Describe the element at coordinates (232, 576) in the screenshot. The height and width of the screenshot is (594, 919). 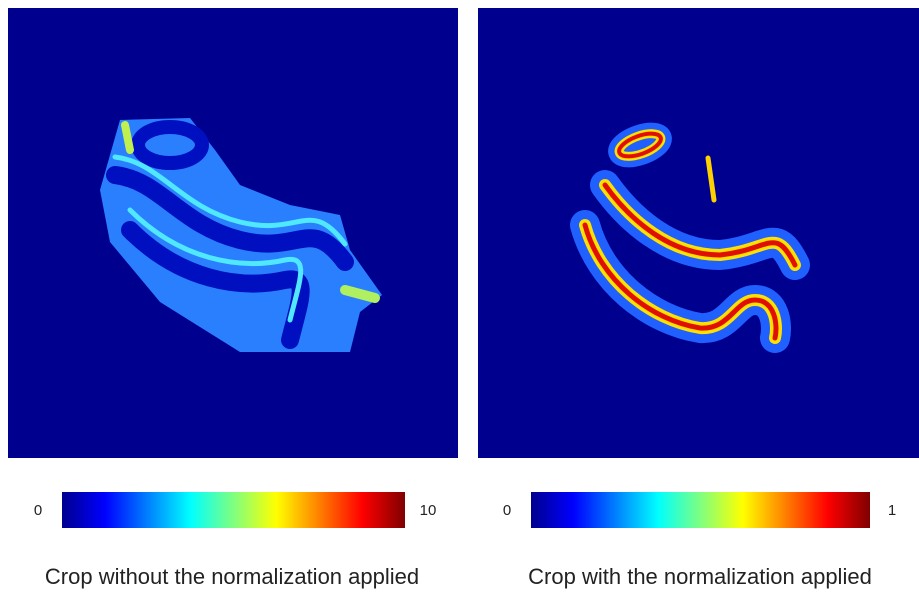
I see `caption: Crop without the normalization applied` at that location.